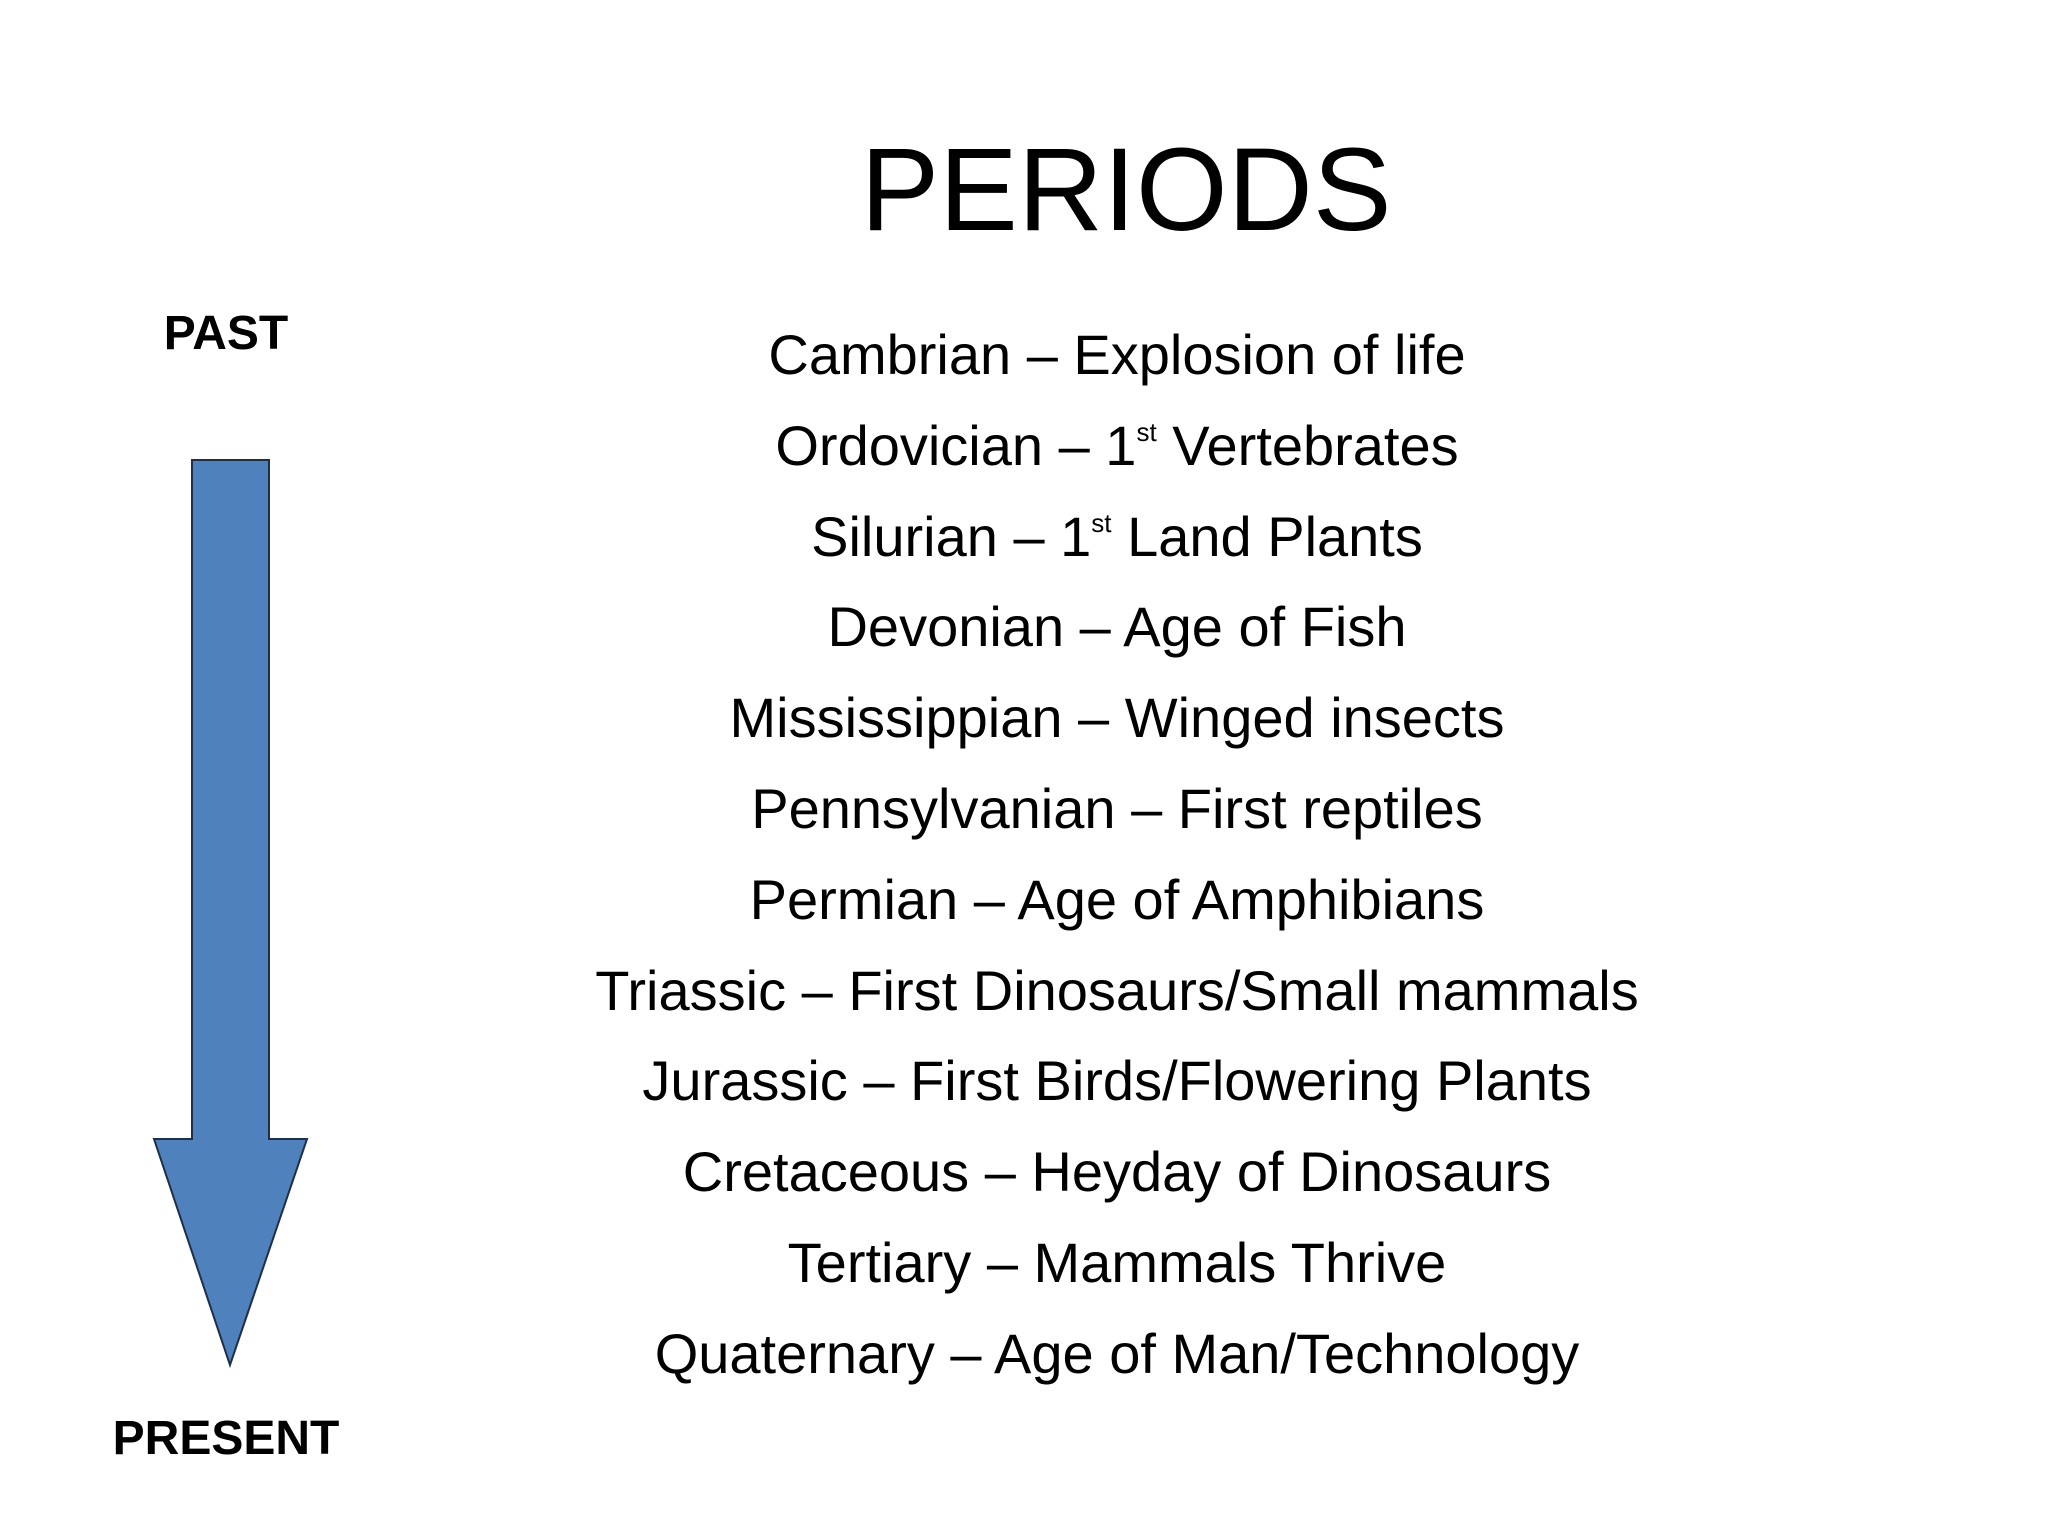  I want to click on period-item: Mississippian – Winged insects, so click(1117, 718).